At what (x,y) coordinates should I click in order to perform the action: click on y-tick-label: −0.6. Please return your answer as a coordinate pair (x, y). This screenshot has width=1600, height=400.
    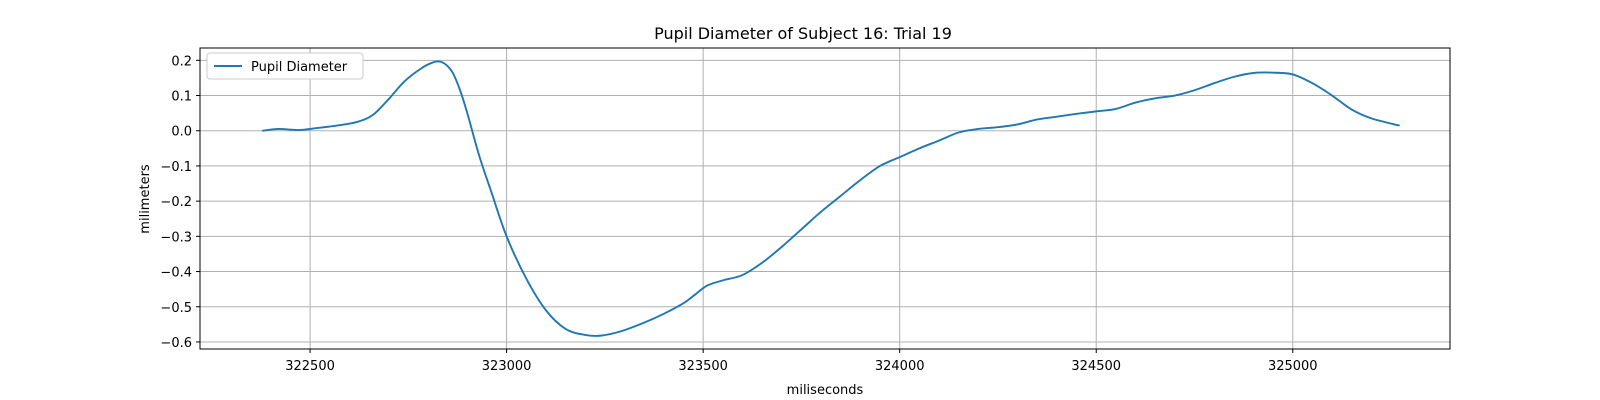
    Looking at the image, I should click on (176, 343).